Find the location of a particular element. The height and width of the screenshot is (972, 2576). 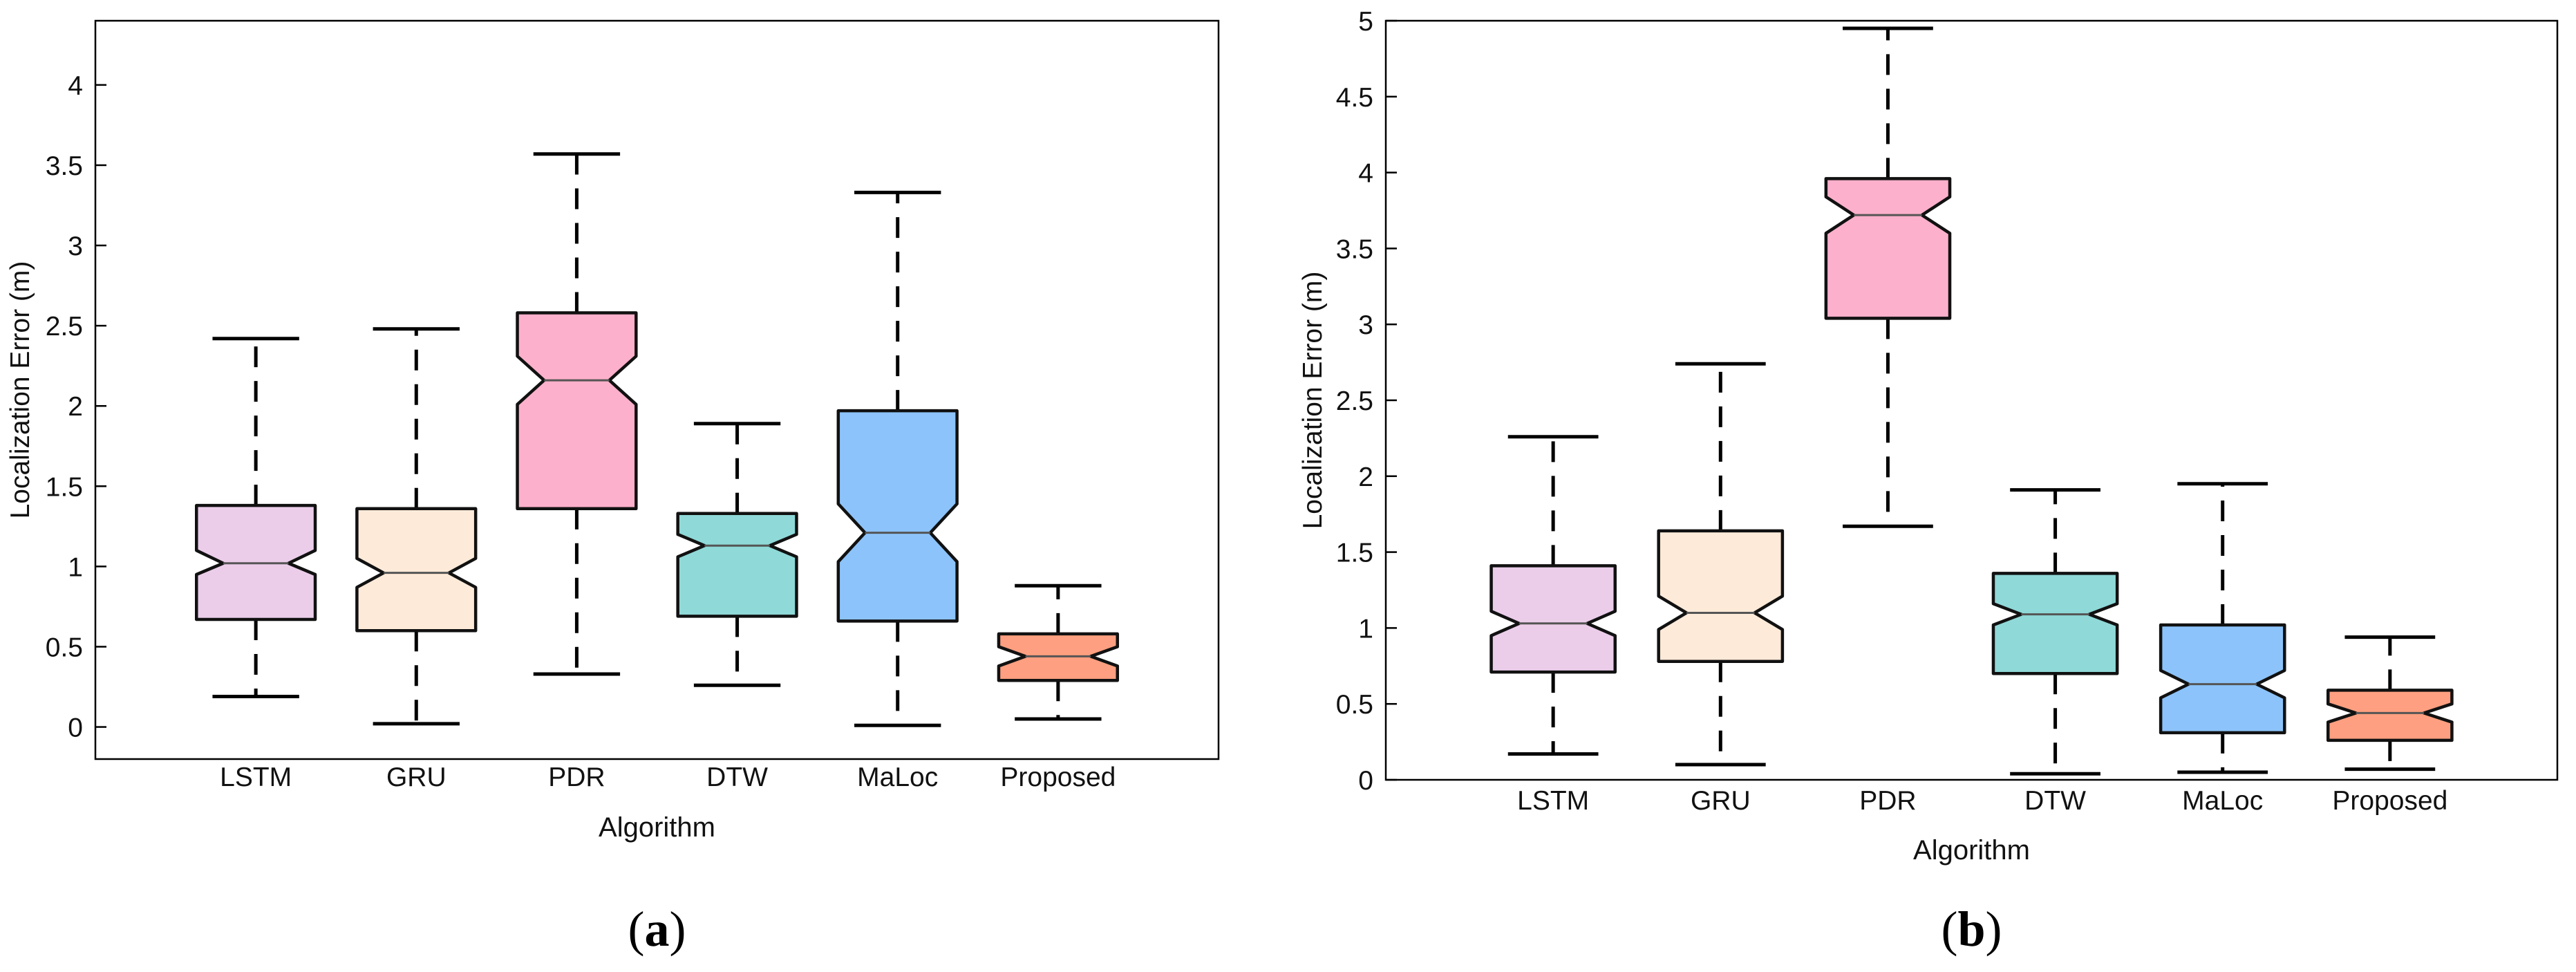

y-axis-ticks: 0 0.5 1 1.5 2 2.5 3 3.5 4 4.5 5 is located at coordinates (1366, 401).